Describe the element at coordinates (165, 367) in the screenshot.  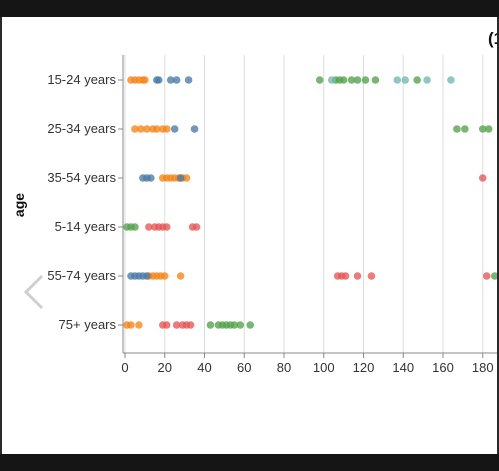
I see `x-tick-label: 20` at that location.